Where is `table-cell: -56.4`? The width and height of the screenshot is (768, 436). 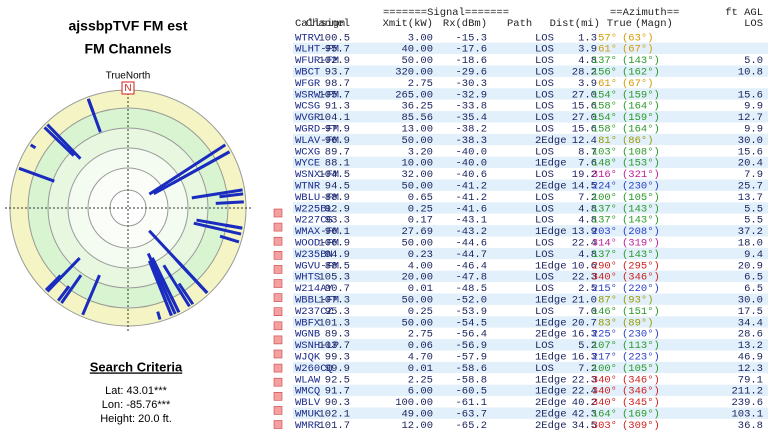
table-cell: -56.4 is located at coordinates (471, 335).